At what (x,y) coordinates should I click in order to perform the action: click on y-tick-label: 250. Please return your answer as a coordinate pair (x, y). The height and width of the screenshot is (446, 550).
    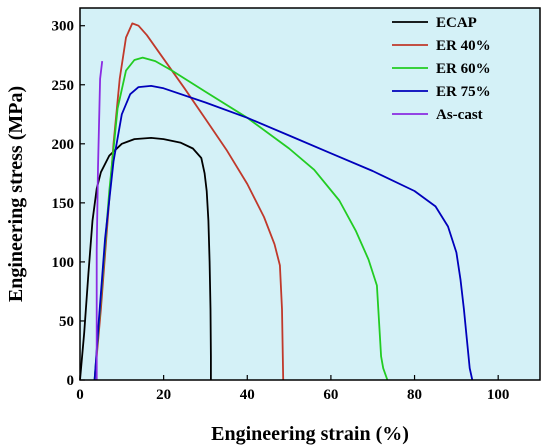
    Looking at the image, I should click on (63, 86).